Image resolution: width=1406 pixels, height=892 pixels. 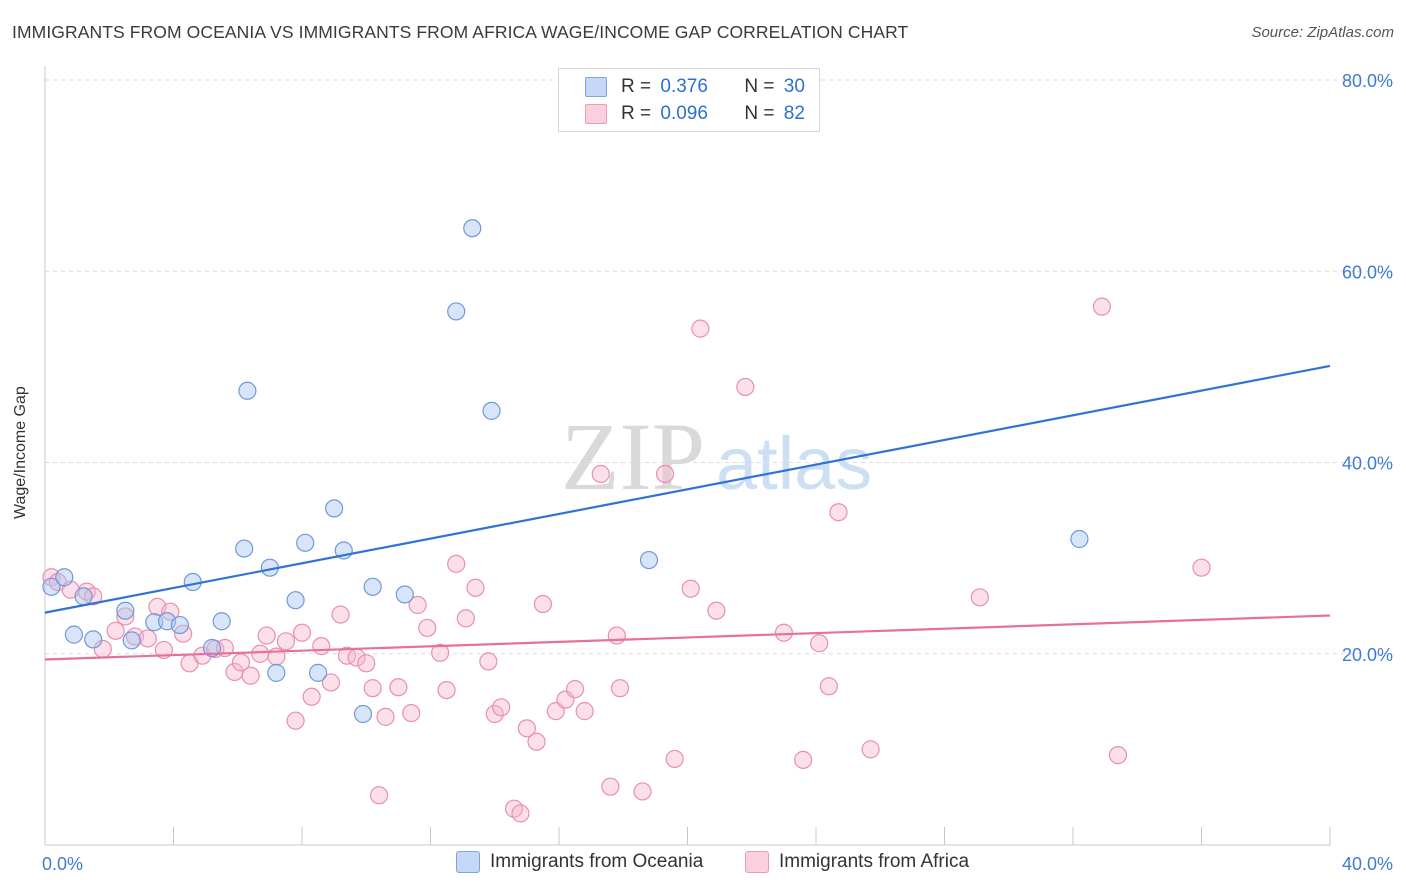 What do you see at coordinates (794, 113) in the screenshot?
I see `legend-n-value: 82` at bounding box center [794, 113].